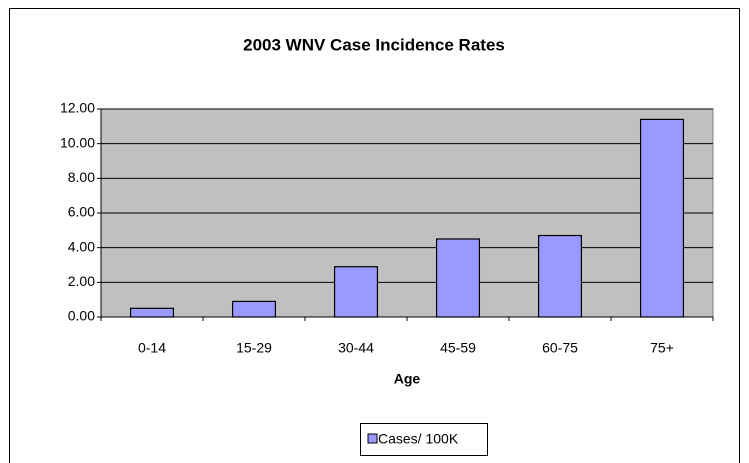 The width and height of the screenshot is (749, 463). What do you see at coordinates (152, 348) in the screenshot?
I see `x-tick-label: 0-14` at bounding box center [152, 348].